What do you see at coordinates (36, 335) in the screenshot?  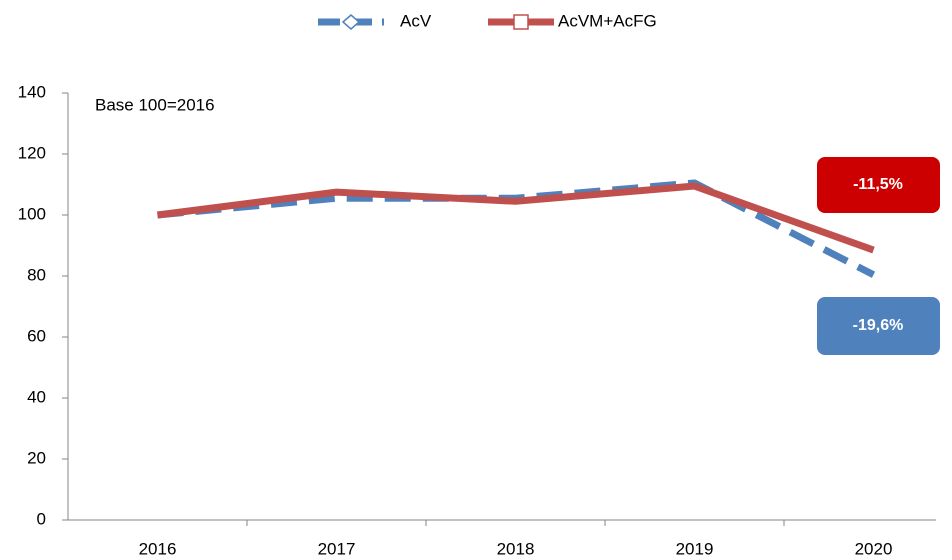 I see `y-tick-label: 60` at bounding box center [36, 335].